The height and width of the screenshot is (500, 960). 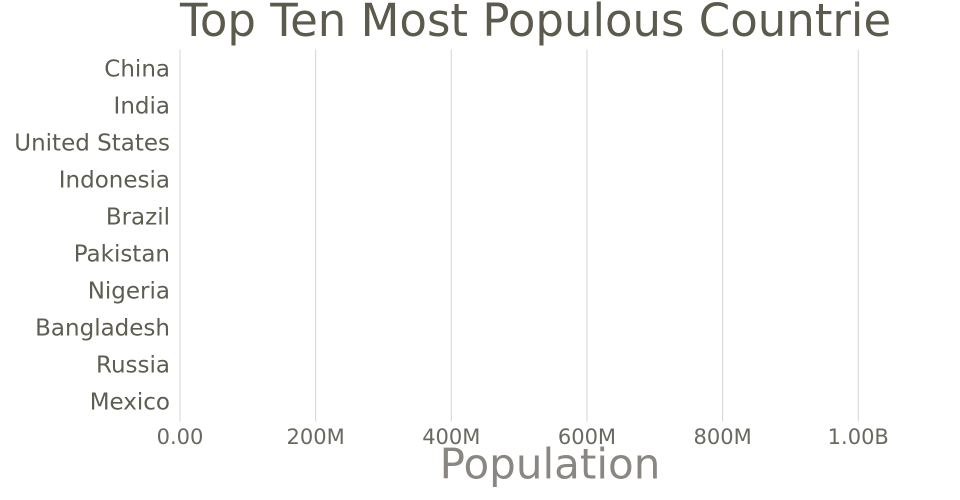 What do you see at coordinates (129, 292) in the screenshot?
I see `y-tick-label: Nigeria` at bounding box center [129, 292].